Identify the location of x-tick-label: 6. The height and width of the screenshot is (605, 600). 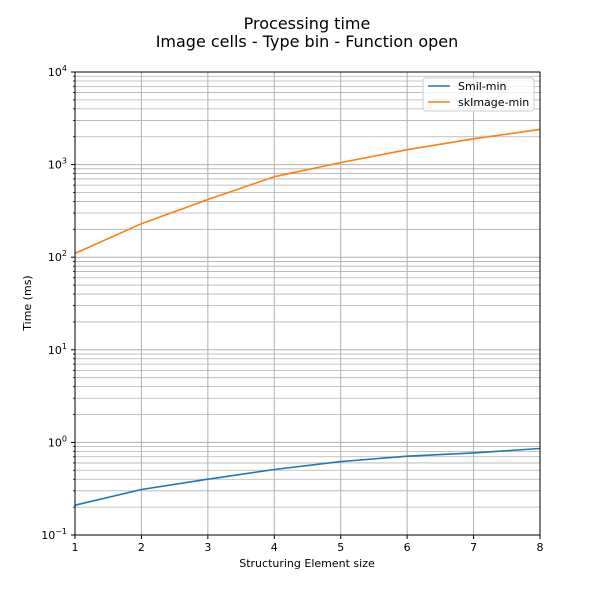
(407, 547).